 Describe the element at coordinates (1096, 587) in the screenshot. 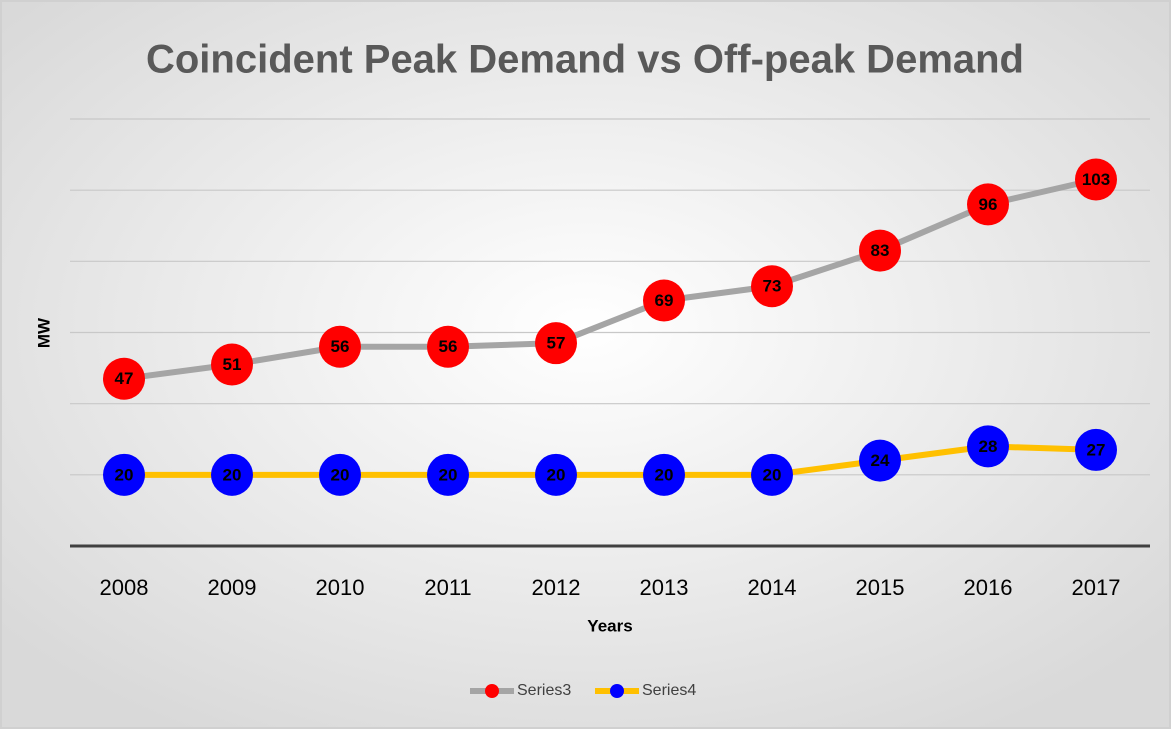

I see `x-tick-label: 2017` at that location.